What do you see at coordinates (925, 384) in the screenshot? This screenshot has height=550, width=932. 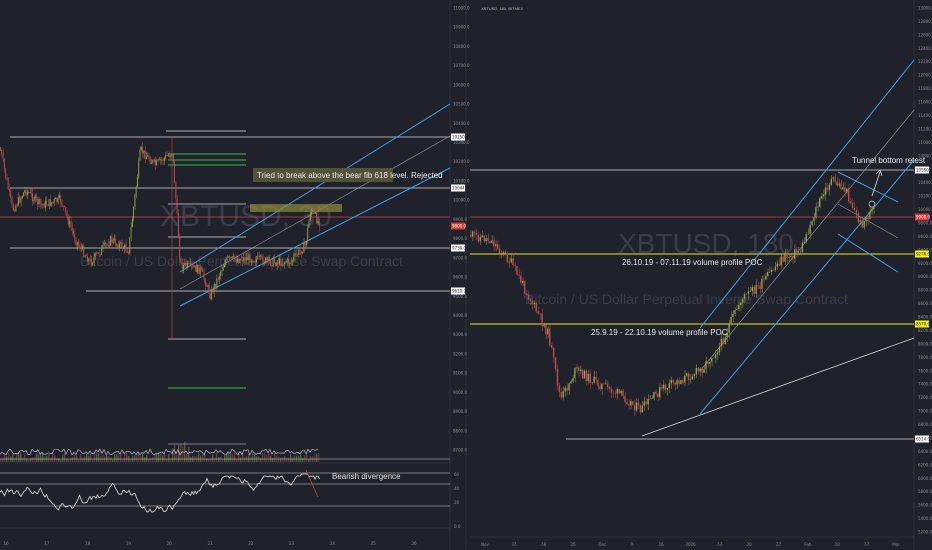 I see `y-tick-label: 7400.0` at bounding box center [925, 384].